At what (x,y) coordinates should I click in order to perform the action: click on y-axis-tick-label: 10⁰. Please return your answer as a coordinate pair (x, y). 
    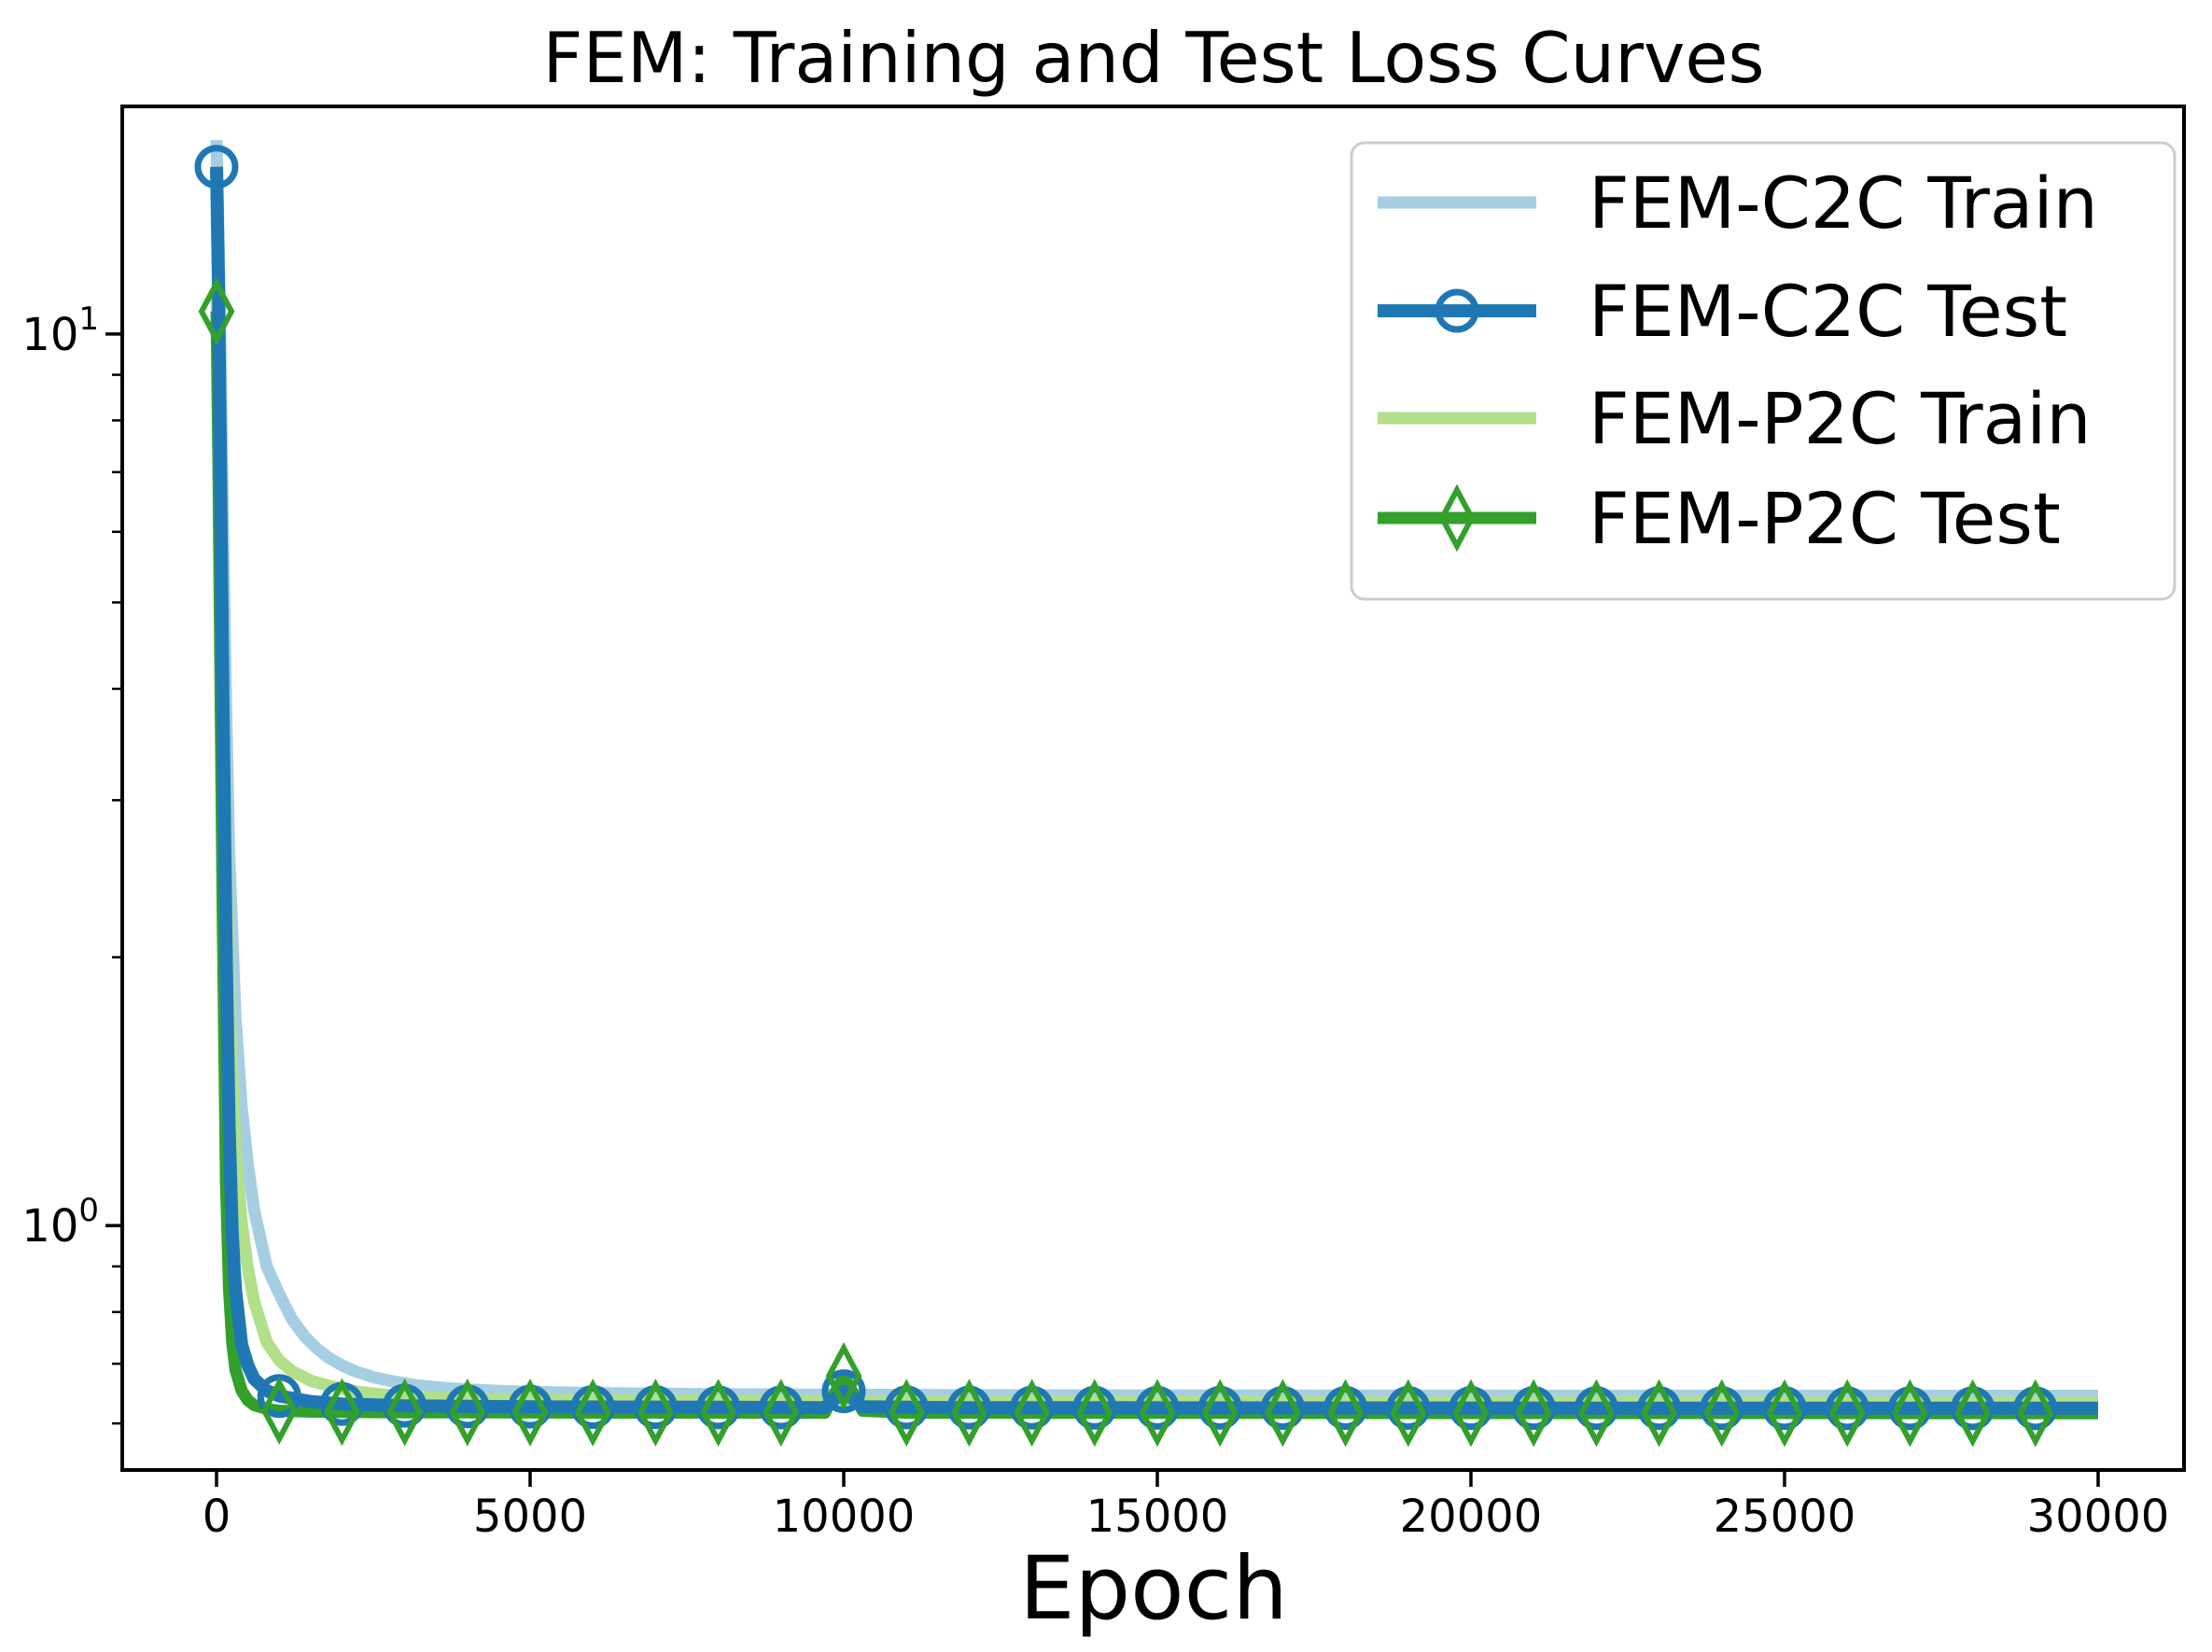
    Looking at the image, I should click on (60, 1222).